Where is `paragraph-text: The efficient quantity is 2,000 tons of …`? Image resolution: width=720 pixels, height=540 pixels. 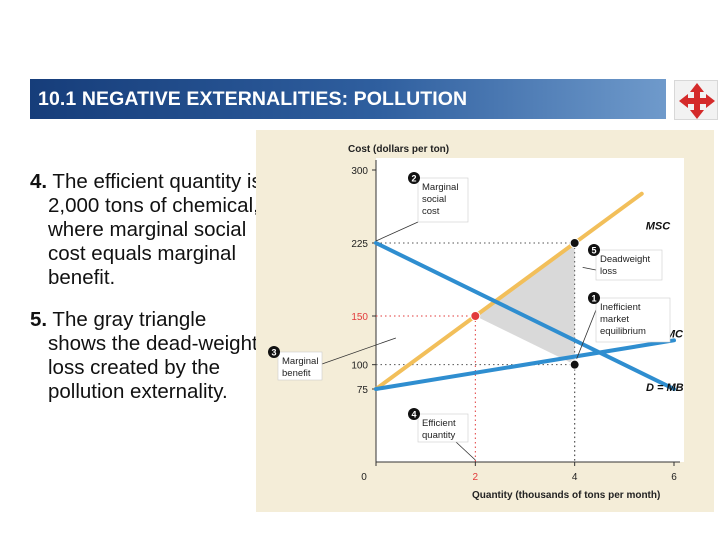
paragraph-text: The efficient quantity is 2,000 tons of … is located at coordinates (154, 229).